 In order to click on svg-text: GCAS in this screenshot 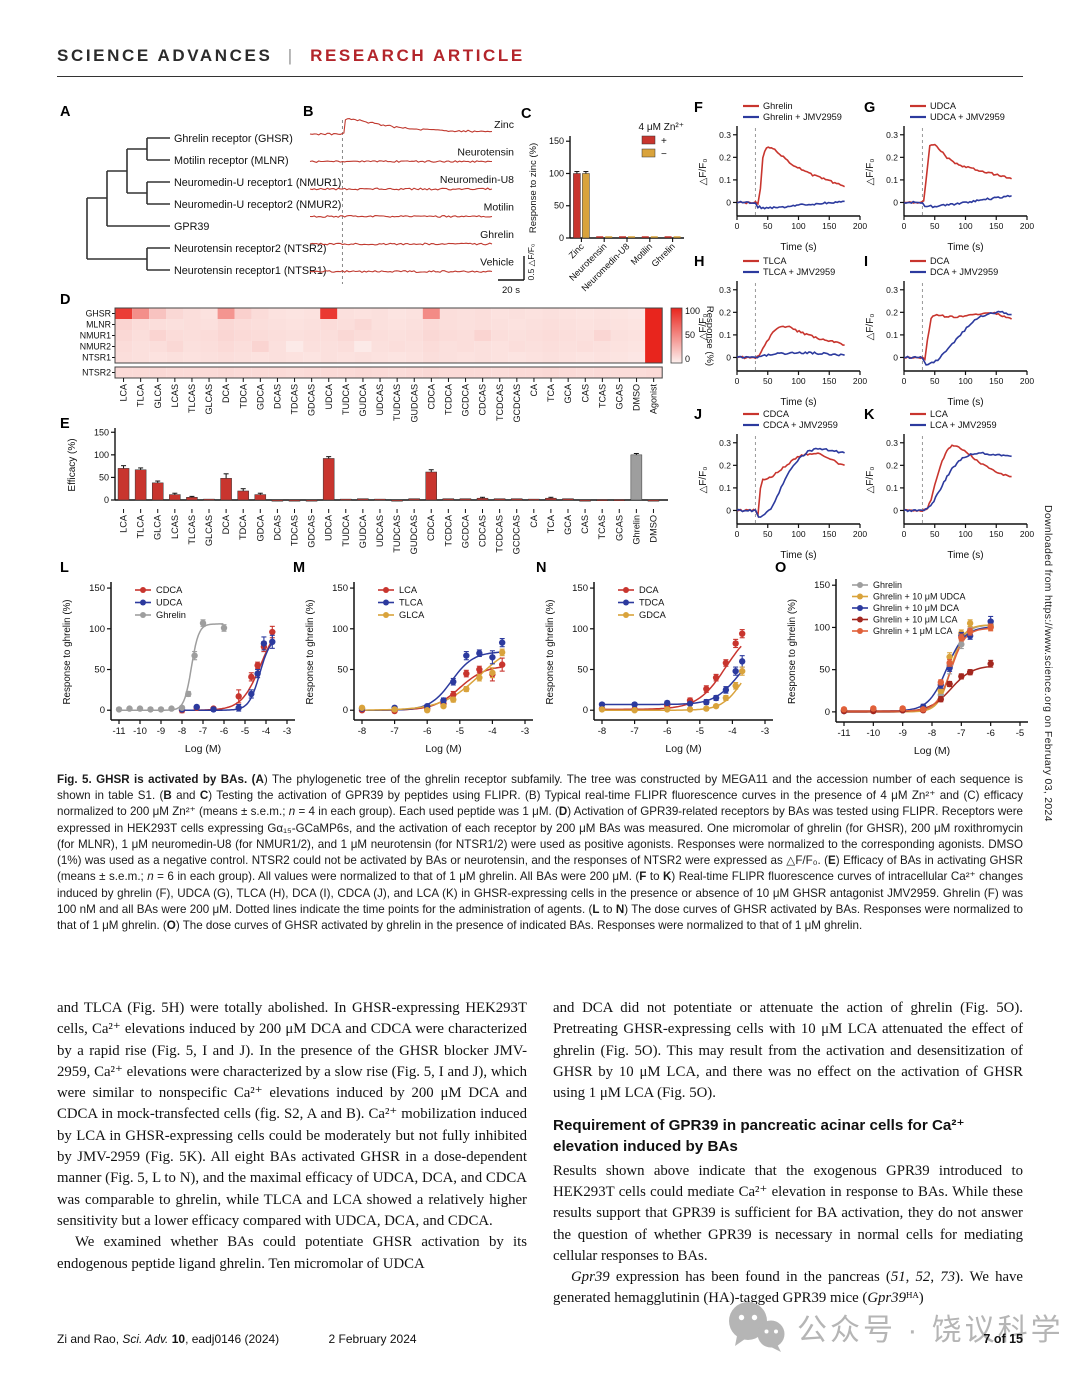, I will do `click(619, 397)`.